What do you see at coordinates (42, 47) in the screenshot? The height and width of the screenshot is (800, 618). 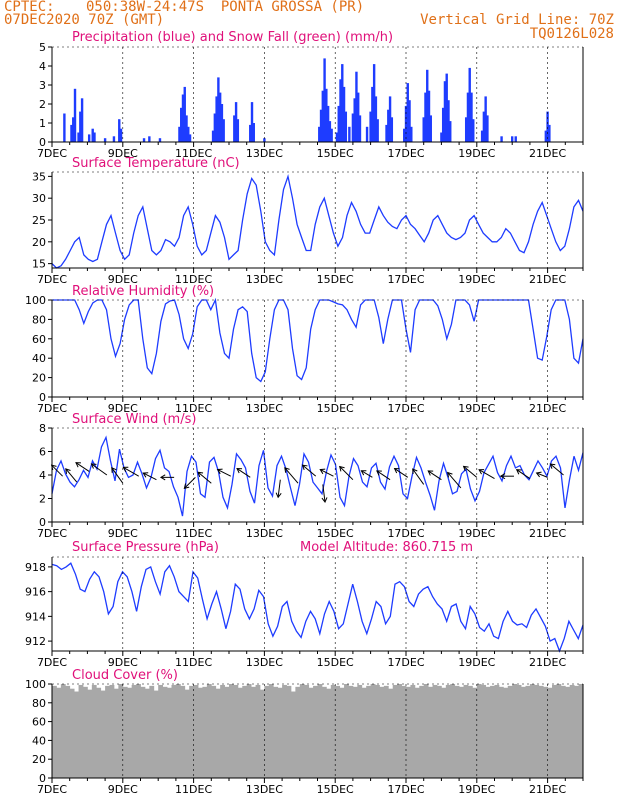 I see `y-tick-label: 5` at bounding box center [42, 47].